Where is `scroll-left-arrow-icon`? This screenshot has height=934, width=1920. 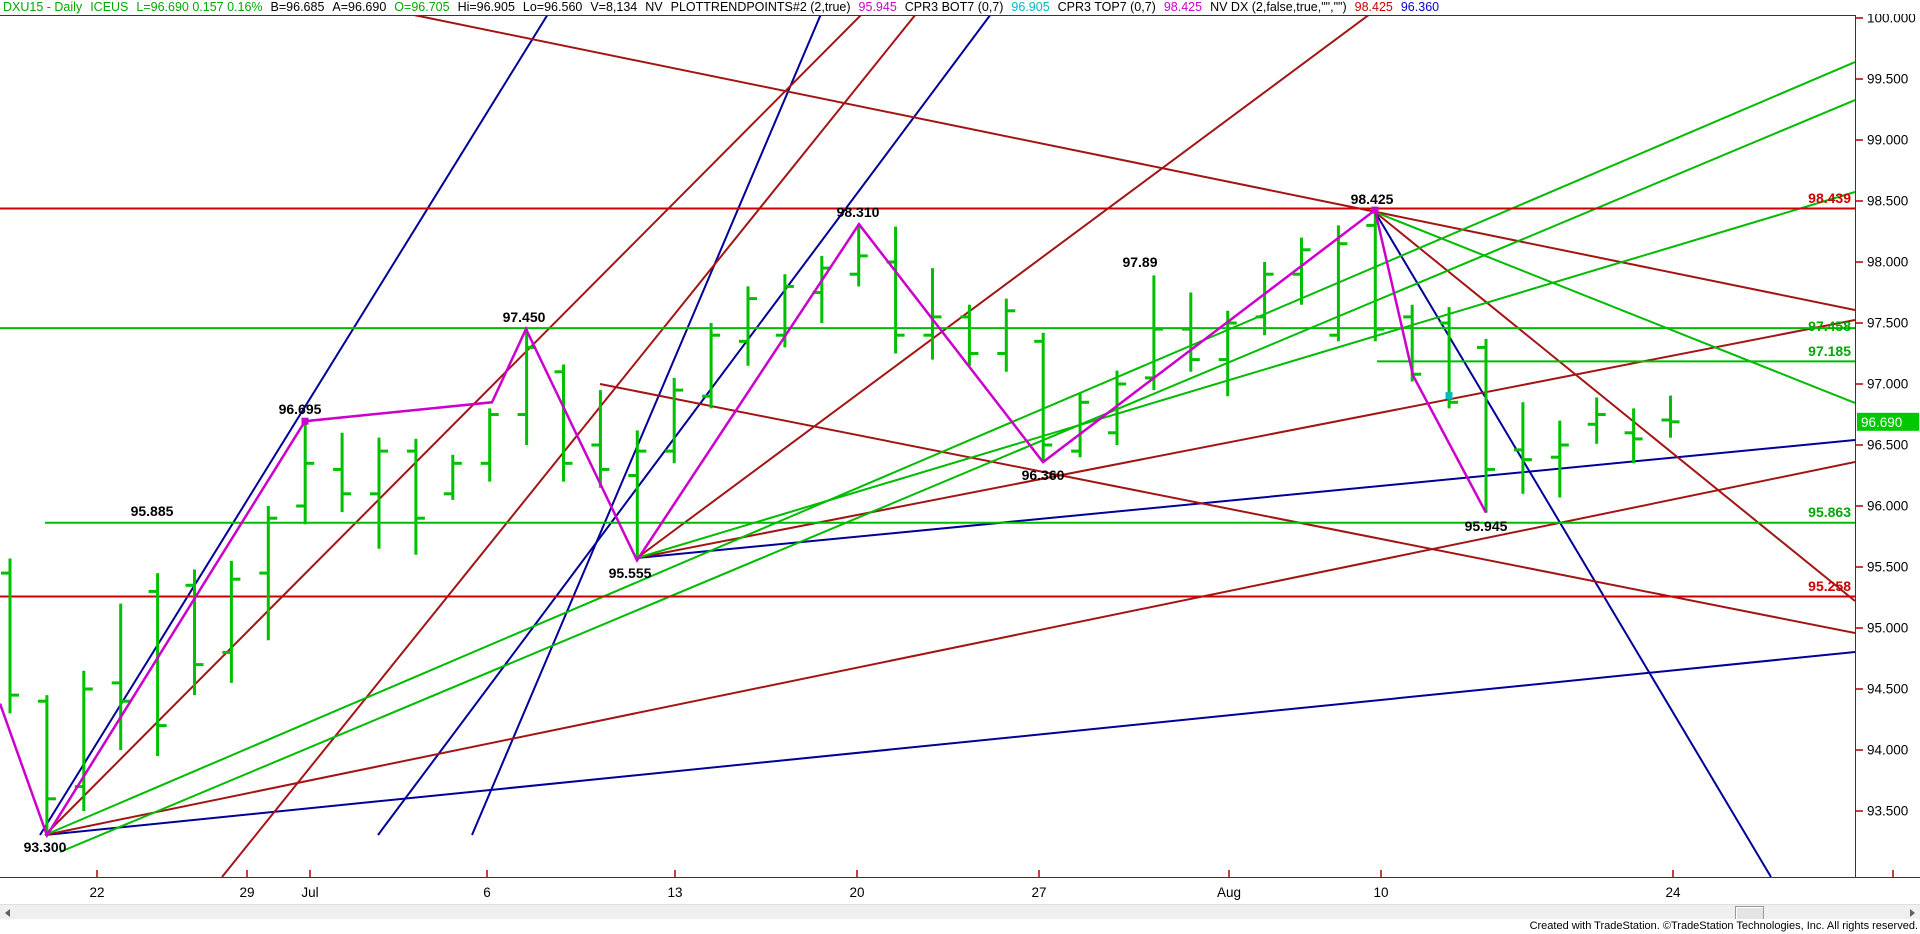
scroll-left-arrow-icon is located at coordinates (8, 912).